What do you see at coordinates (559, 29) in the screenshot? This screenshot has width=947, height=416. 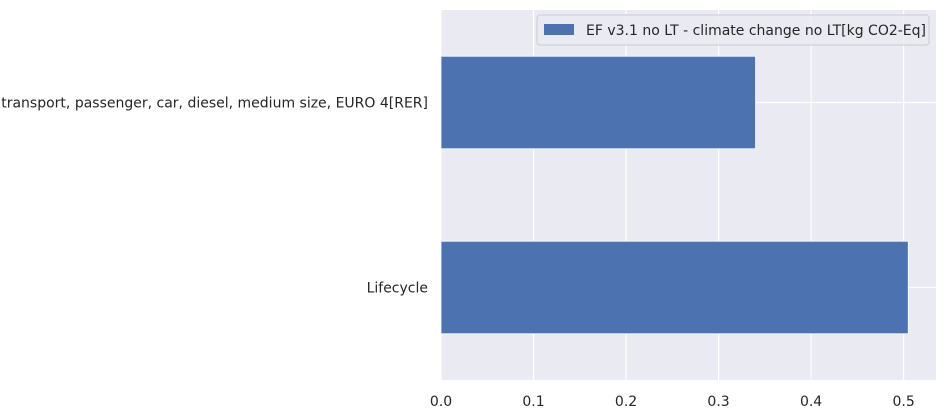 I see `legend-swatch` at bounding box center [559, 29].